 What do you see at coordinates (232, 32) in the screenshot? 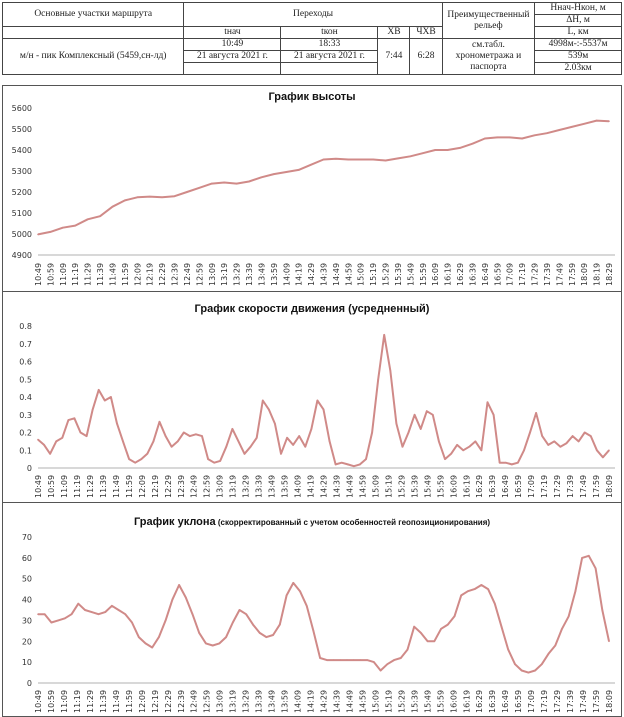
I see `header-tstart: tнач` at bounding box center [232, 32].